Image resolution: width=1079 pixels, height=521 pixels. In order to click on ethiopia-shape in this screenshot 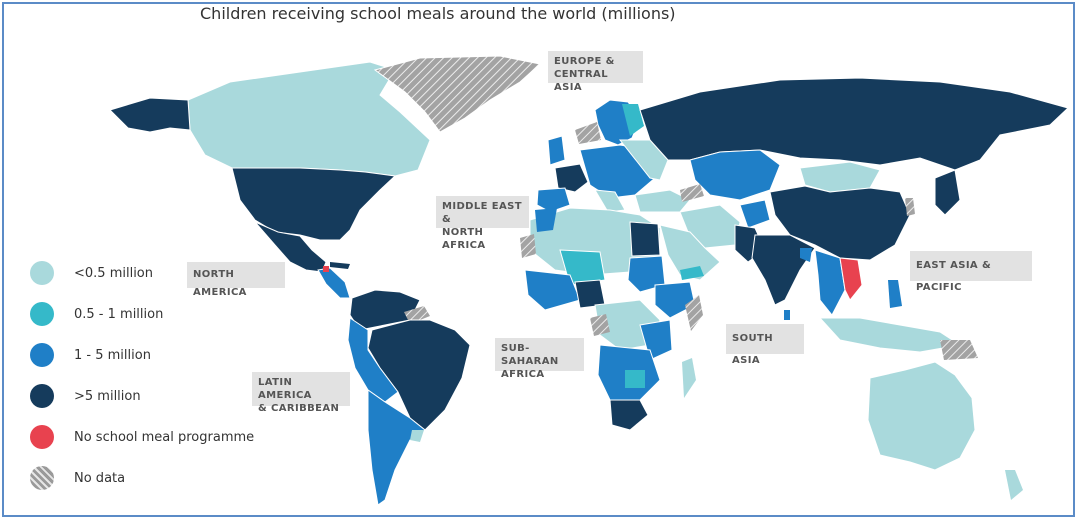, I will do `click(675, 300)`.